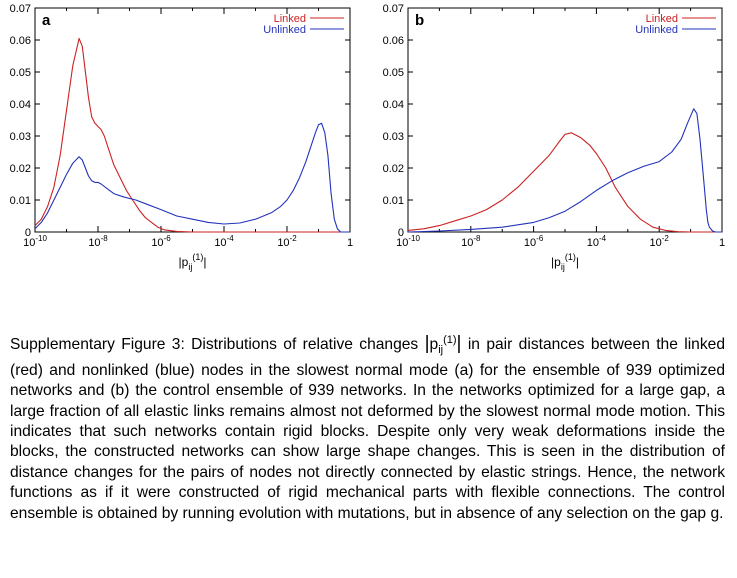  Describe the element at coordinates (419, 20) in the screenshot. I see `panel-label: b` at that location.